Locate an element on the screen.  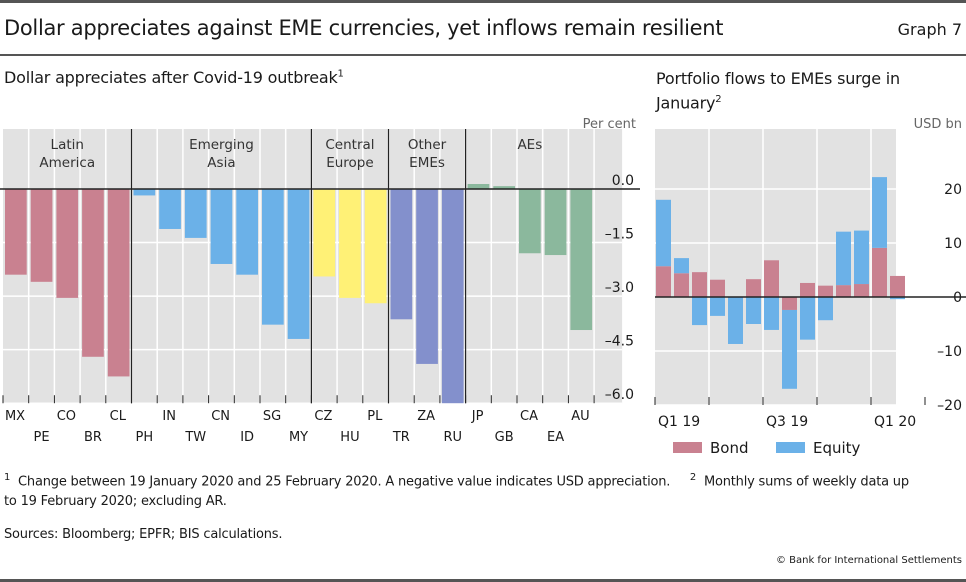
bar-ea is located at coordinates (555, 222).